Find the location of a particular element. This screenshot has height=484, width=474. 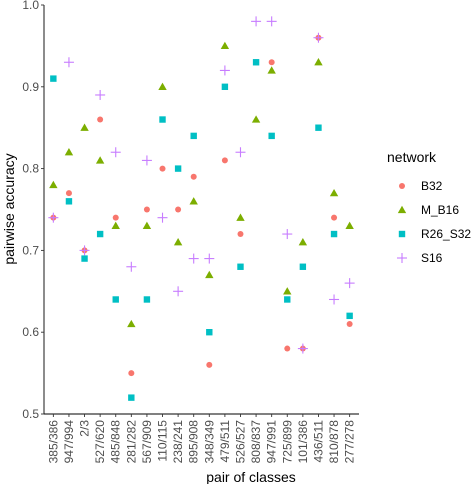

legend-key-M_B16 is located at coordinates (402, 209).